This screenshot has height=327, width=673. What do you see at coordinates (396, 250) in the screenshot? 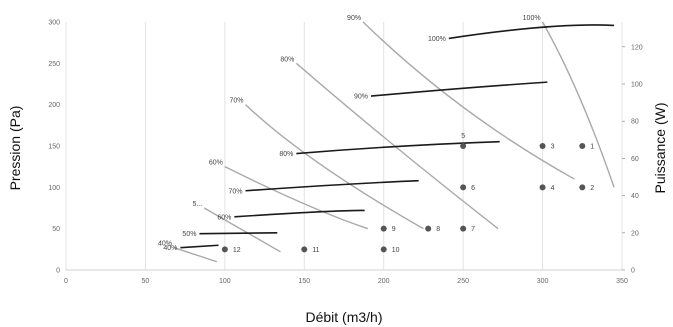
I see `operating-point-label: 10` at bounding box center [396, 250].